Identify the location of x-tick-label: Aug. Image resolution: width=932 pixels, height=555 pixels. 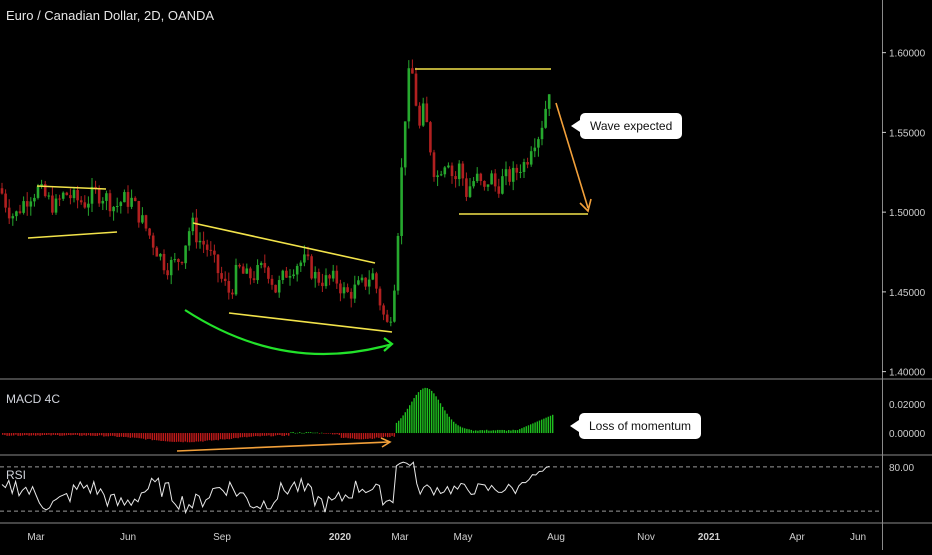
(556, 537).